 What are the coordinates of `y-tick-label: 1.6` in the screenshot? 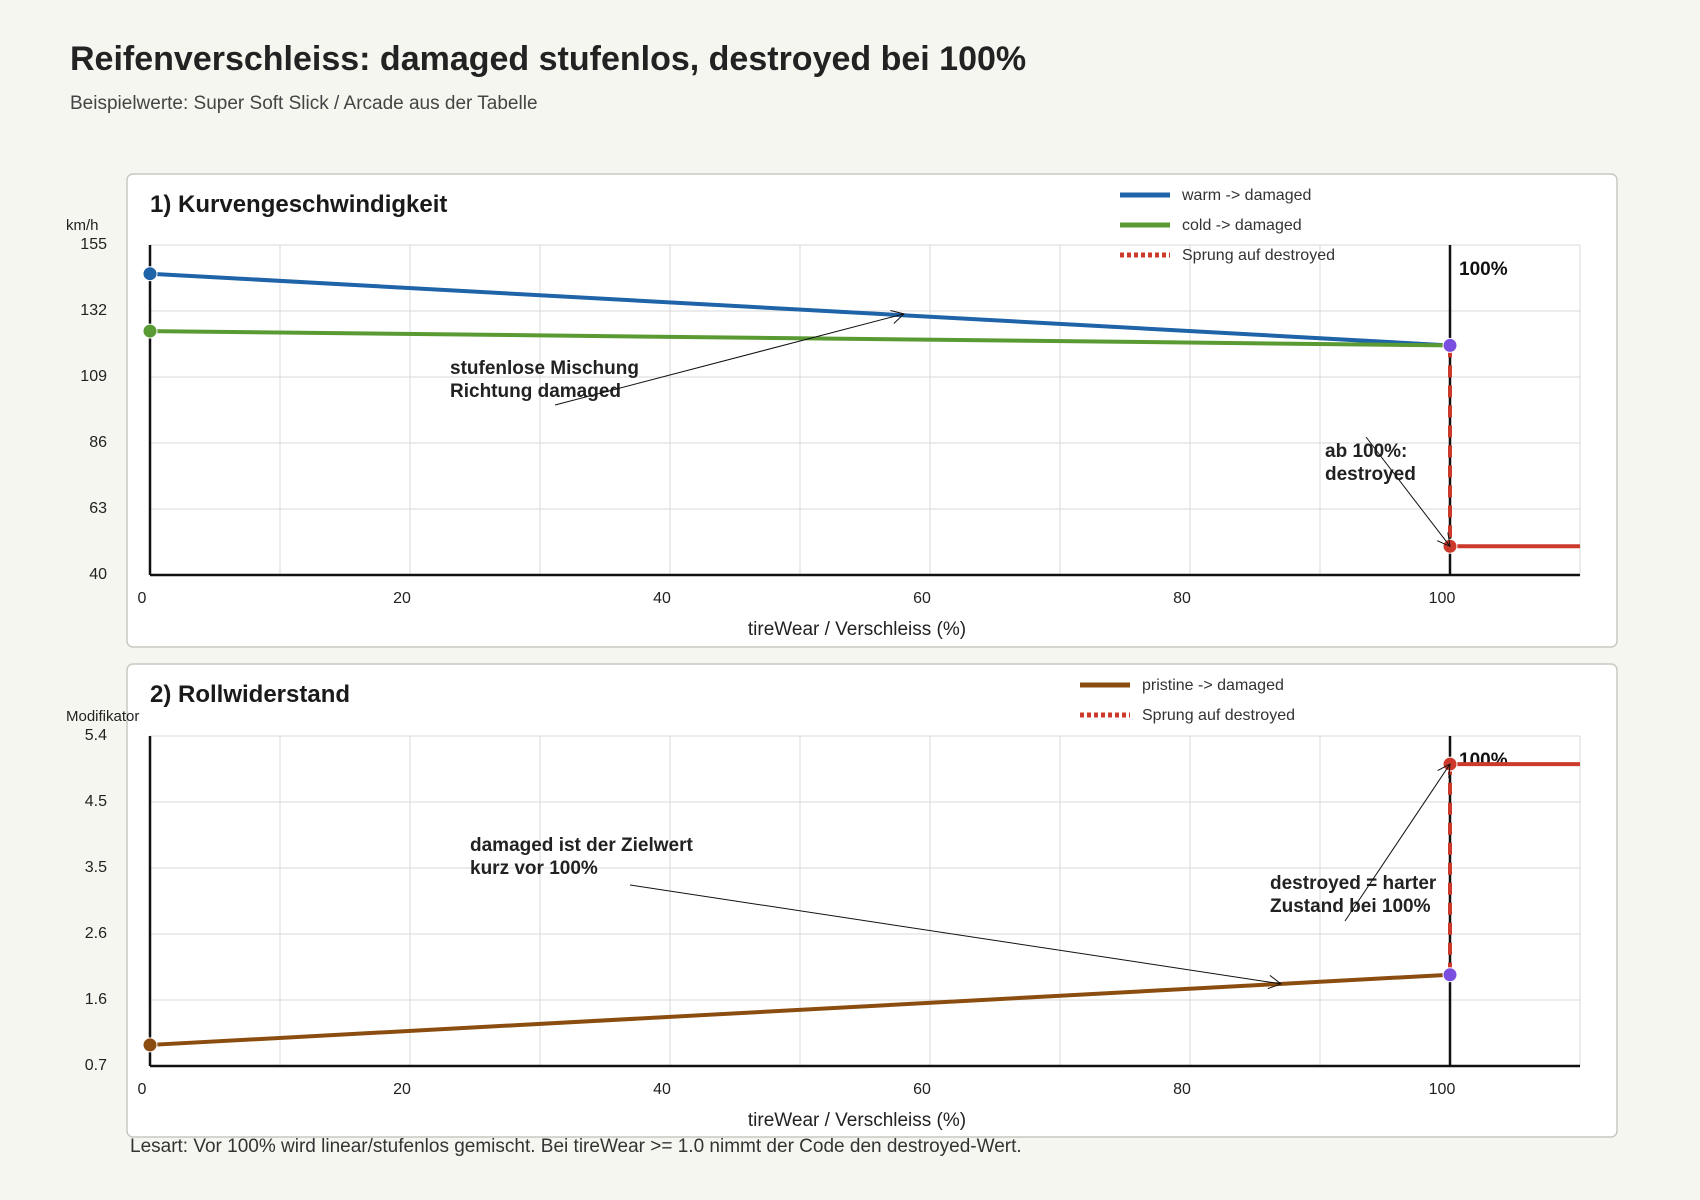 It's located at (96, 999).